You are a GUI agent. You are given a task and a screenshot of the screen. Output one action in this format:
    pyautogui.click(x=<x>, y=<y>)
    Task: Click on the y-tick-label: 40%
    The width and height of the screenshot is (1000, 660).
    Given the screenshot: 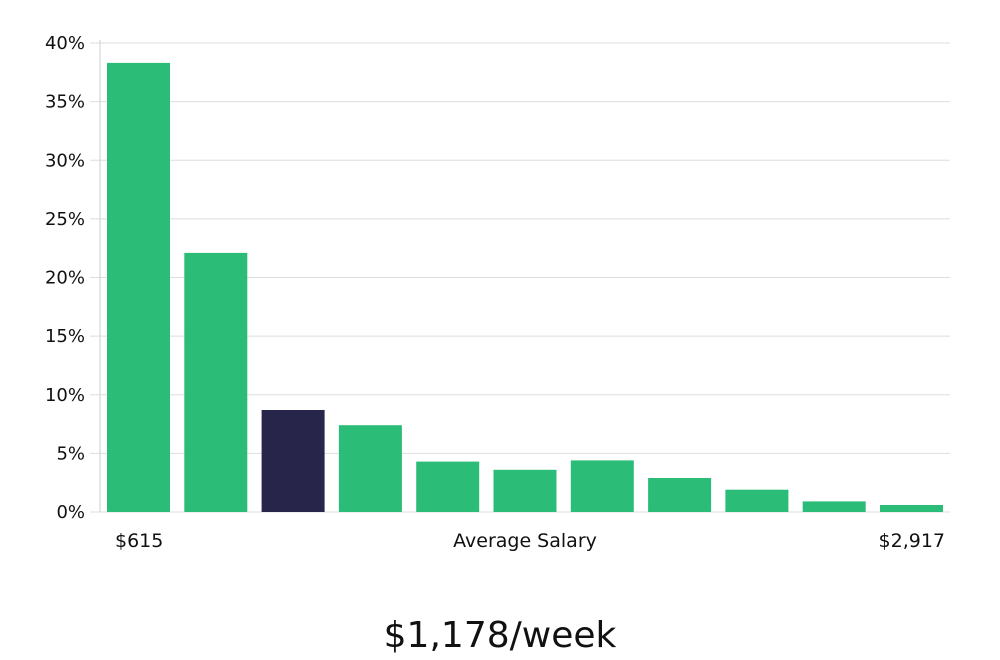 What is the action you would take?
    pyautogui.click(x=65, y=43)
    